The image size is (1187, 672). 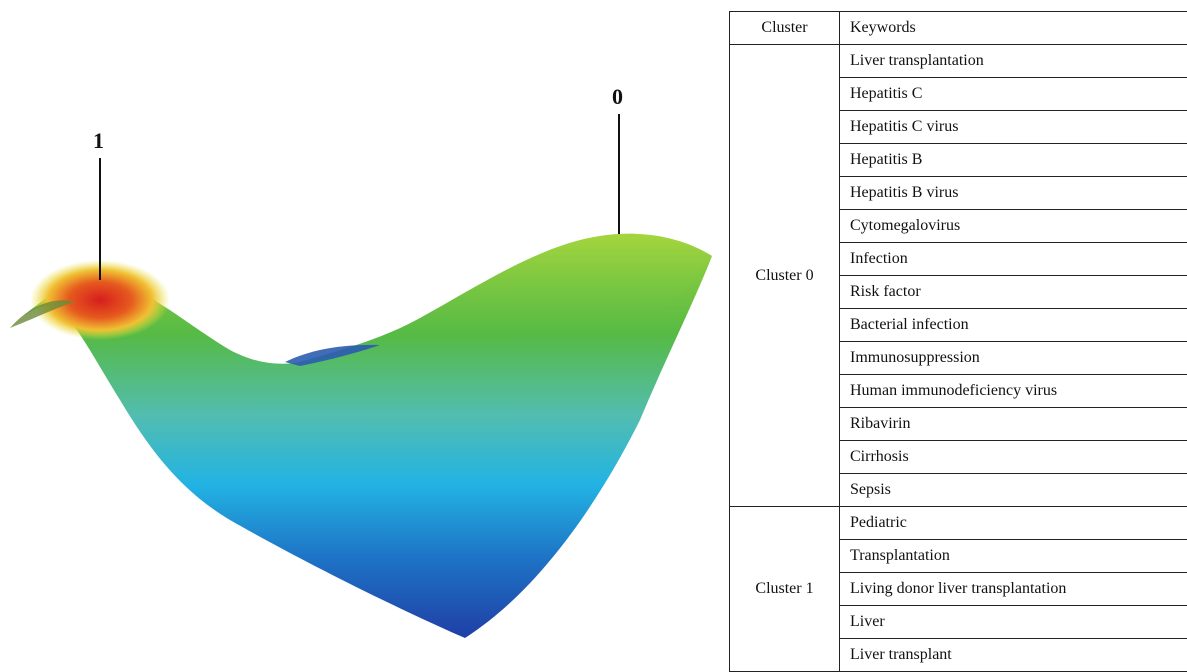 I want to click on keyword-cell: Hepatitis B virus, so click(x=1013, y=193).